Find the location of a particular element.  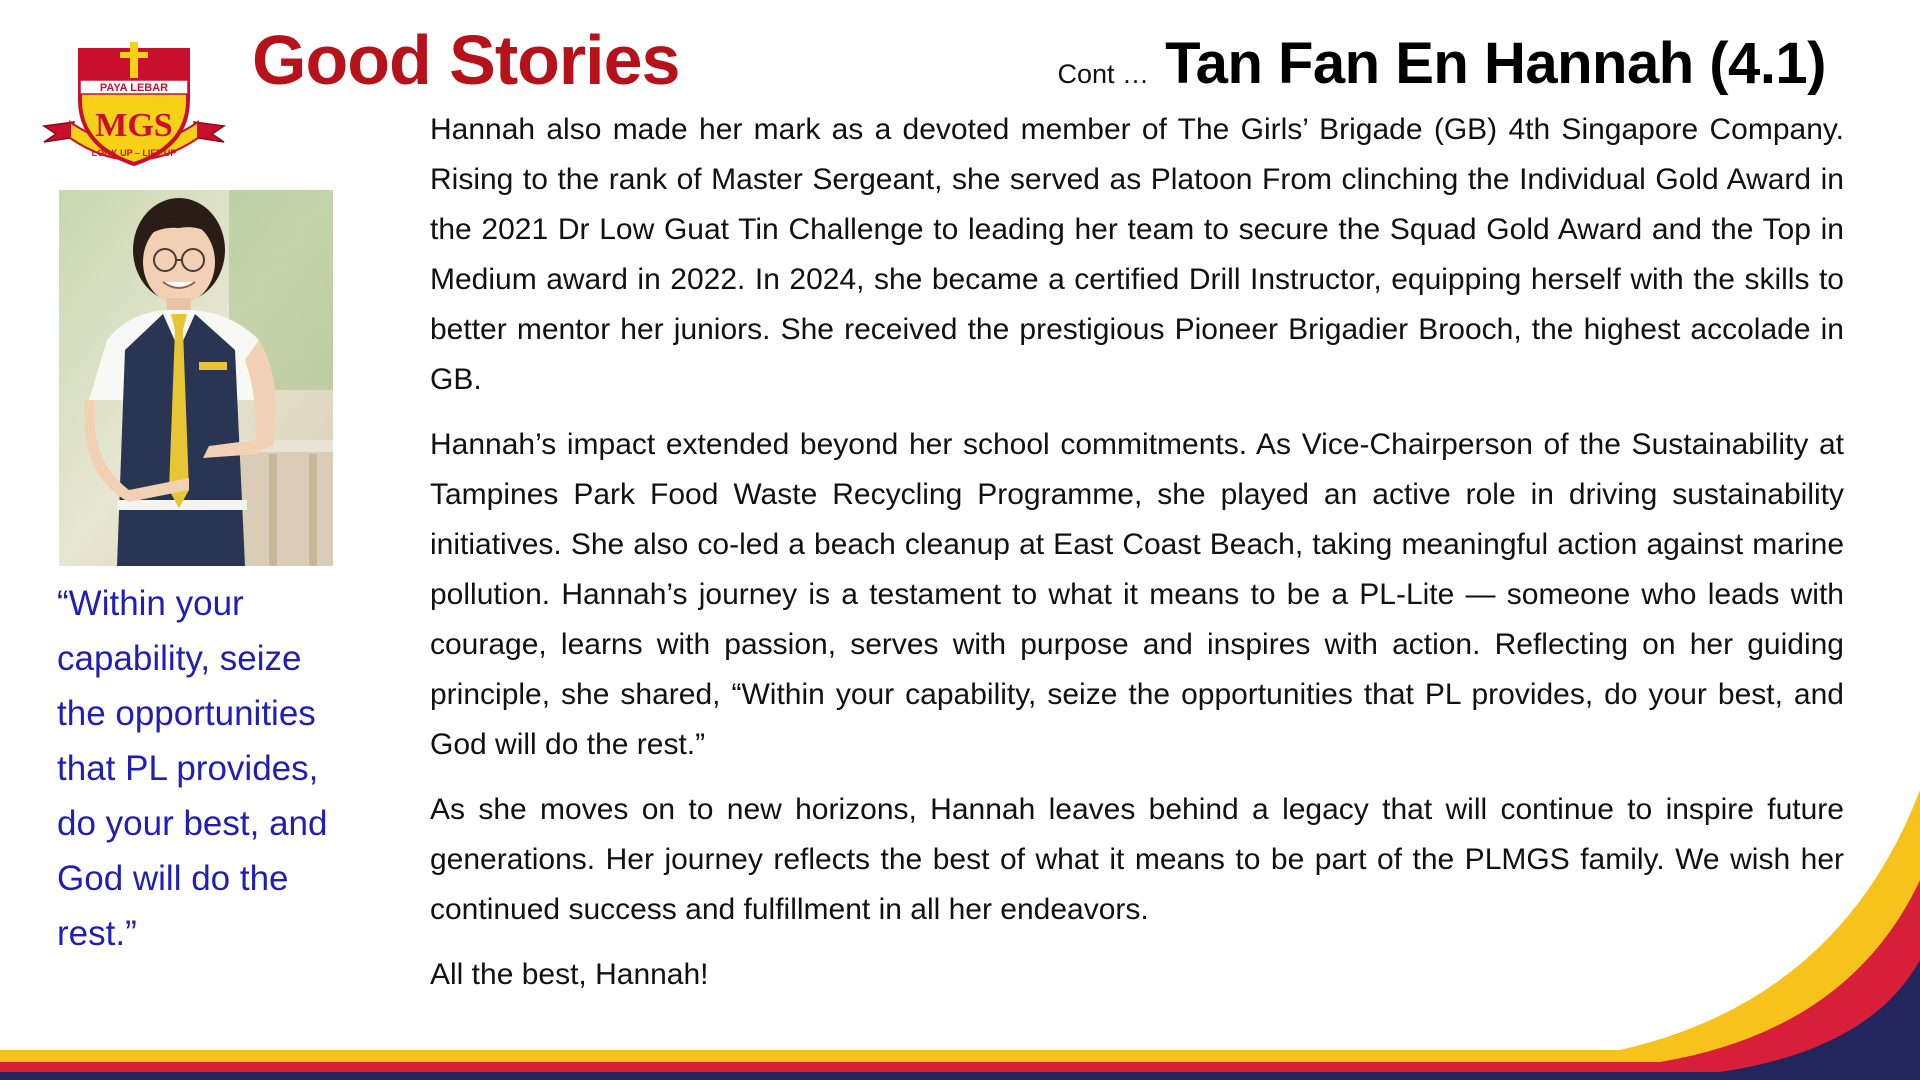

student-name: Tan Fan En Hannah (4.1) is located at coordinates (1495, 63).